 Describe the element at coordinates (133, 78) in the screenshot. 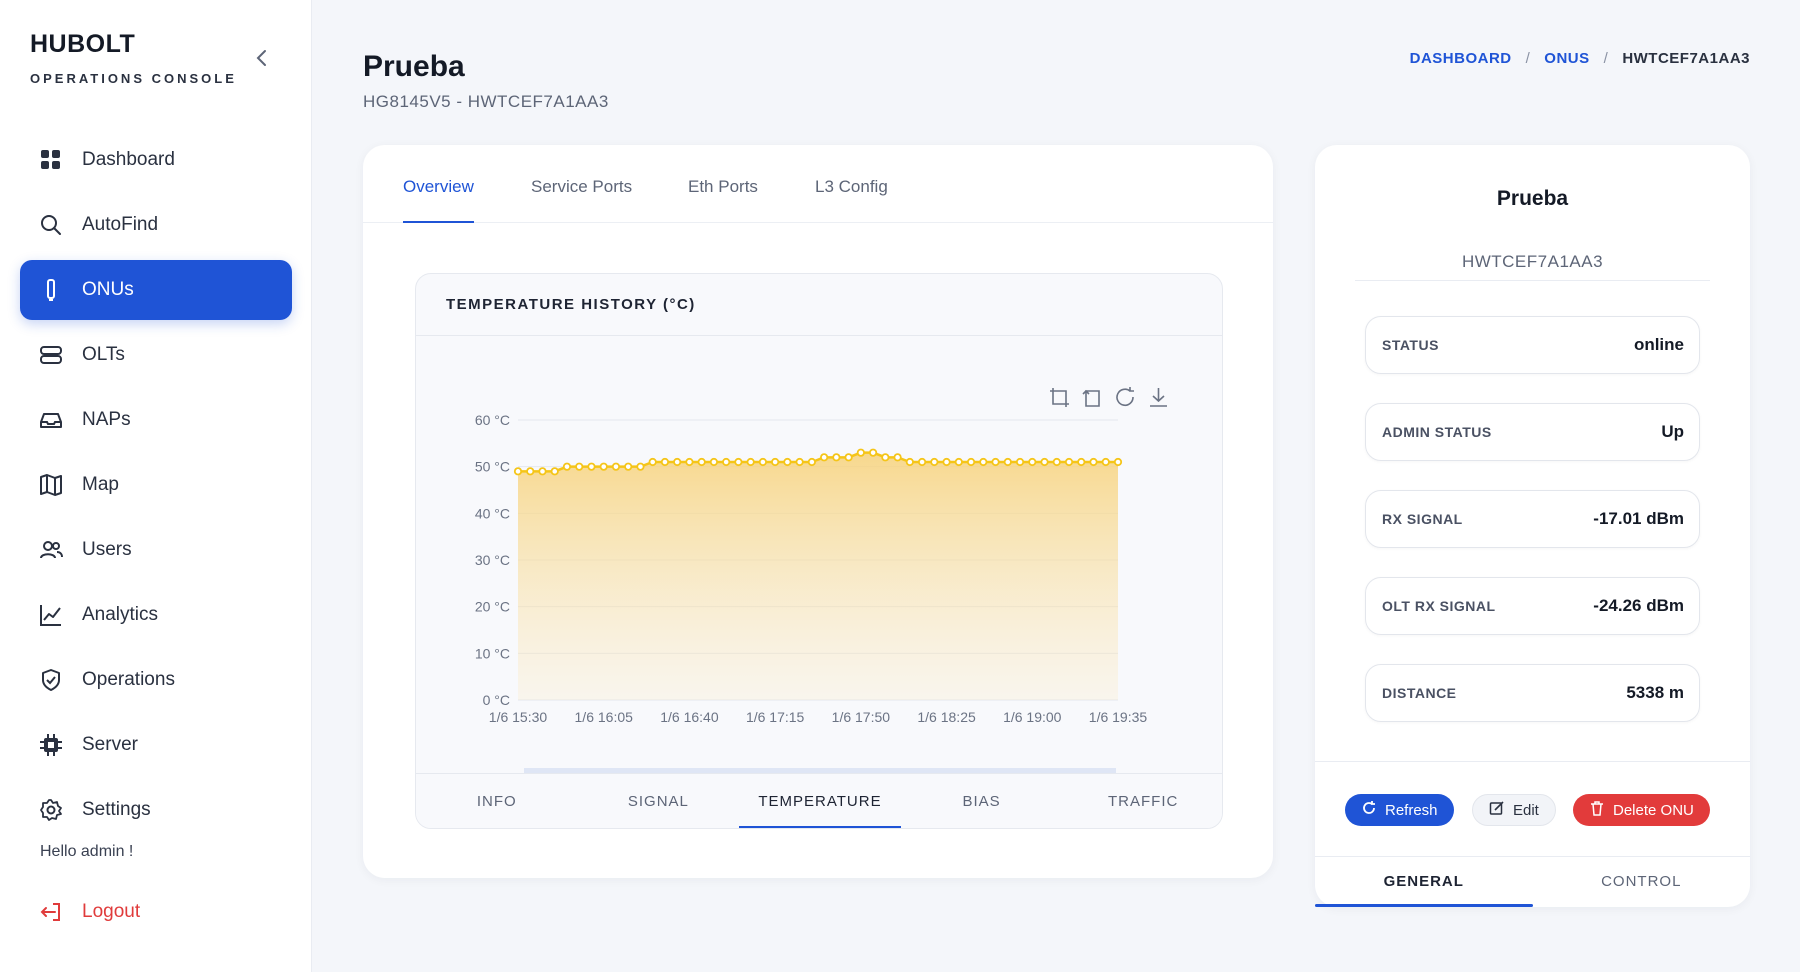

I see `brand-subtitle: OPERATIONS CONSOLE` at that location.